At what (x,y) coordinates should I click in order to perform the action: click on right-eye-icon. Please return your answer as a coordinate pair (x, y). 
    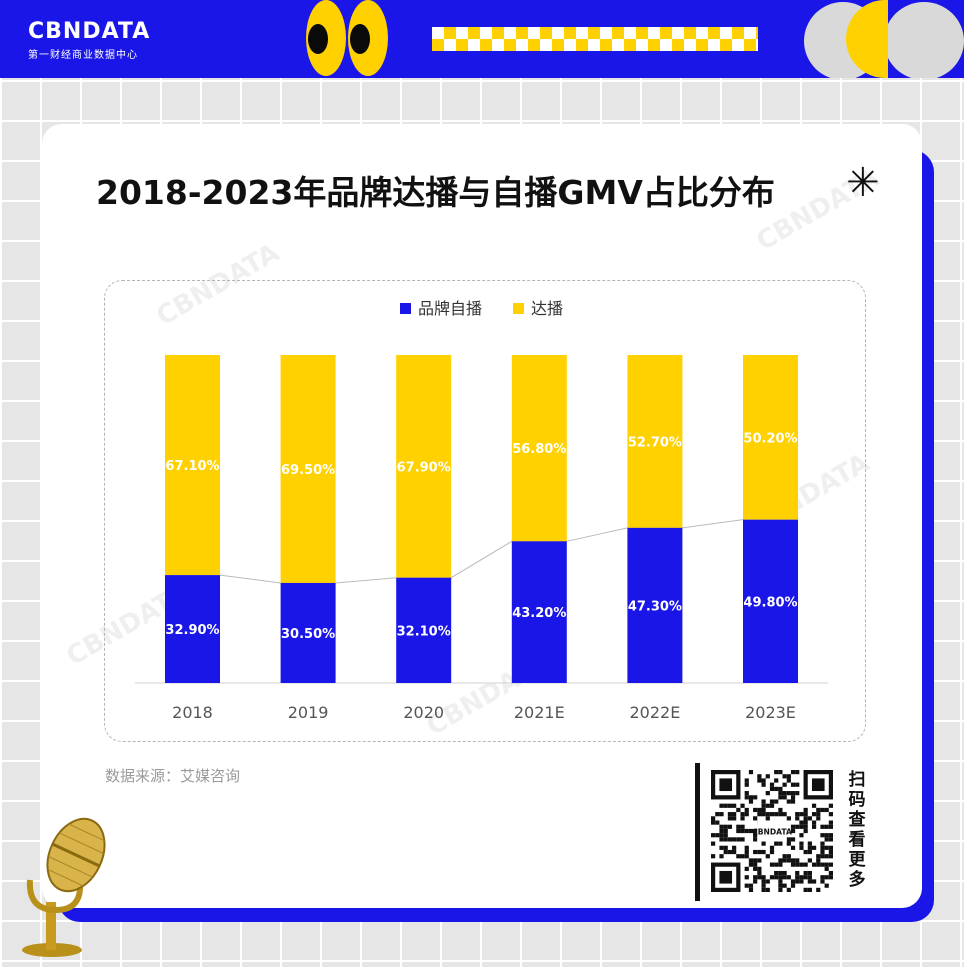
    Looking at the image, I should click on (368, 38).